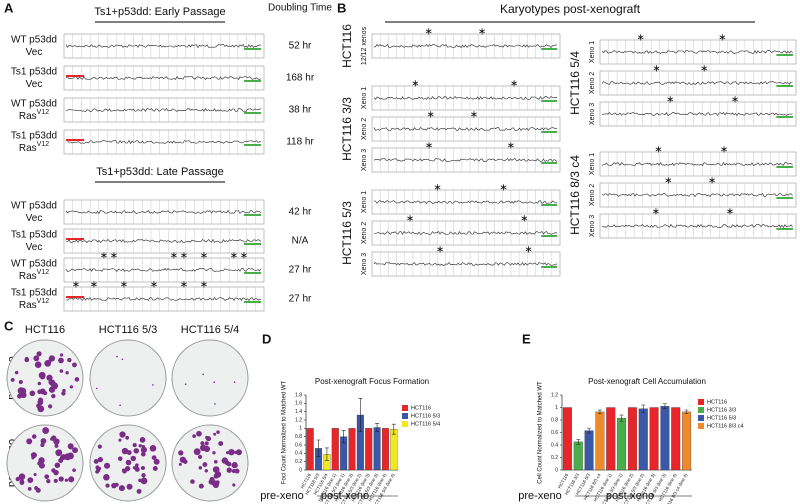  I want to click on group-label: HCT116 5/3, so click(347, 233).